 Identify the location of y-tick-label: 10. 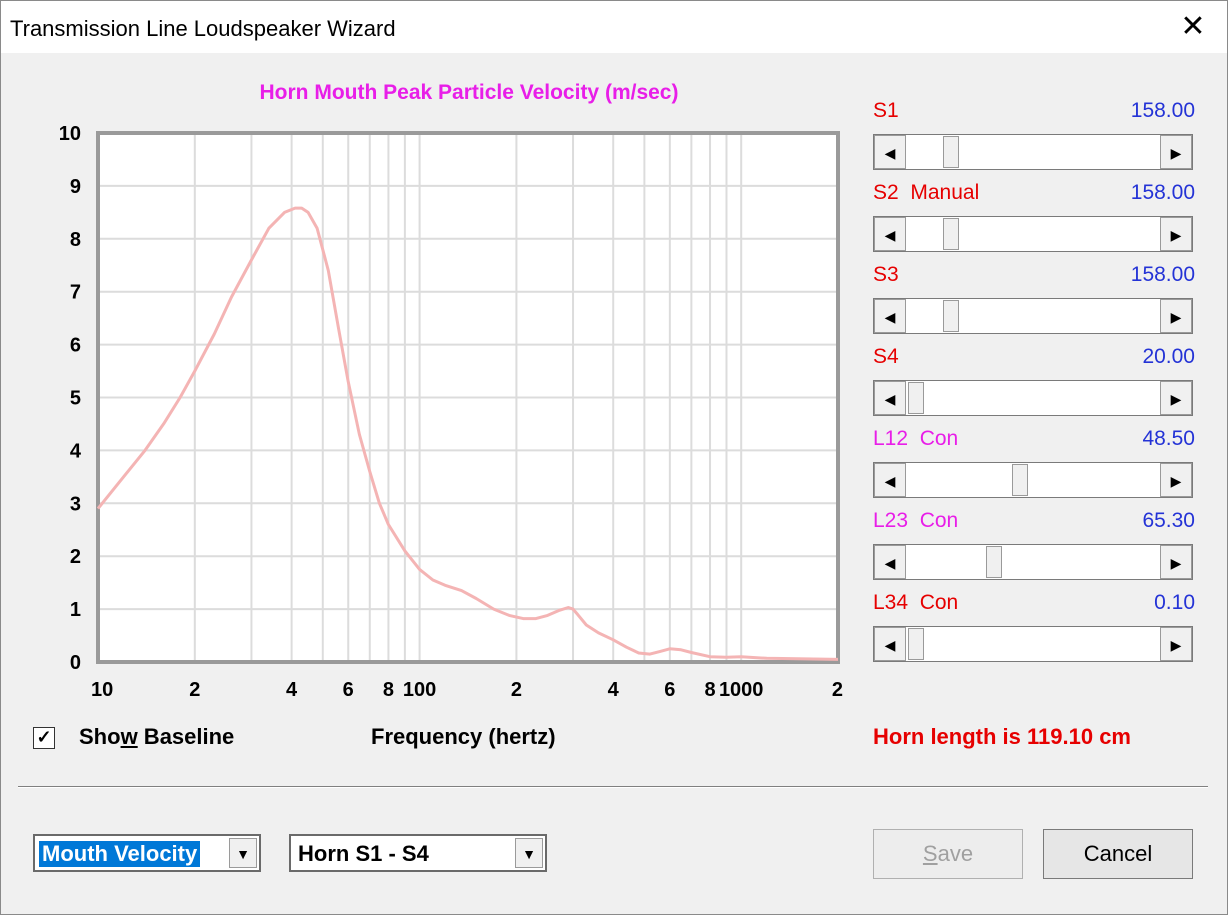
(70, 134).